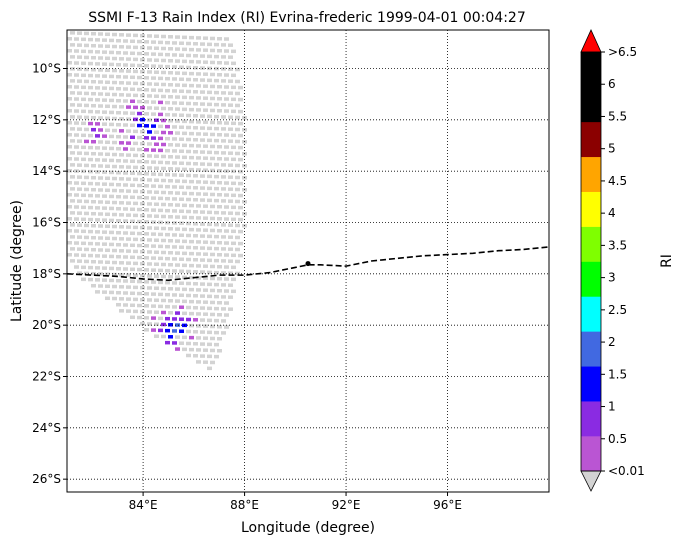  I want to click on colorbar-tick-label: 5.5, so click(617, 116).